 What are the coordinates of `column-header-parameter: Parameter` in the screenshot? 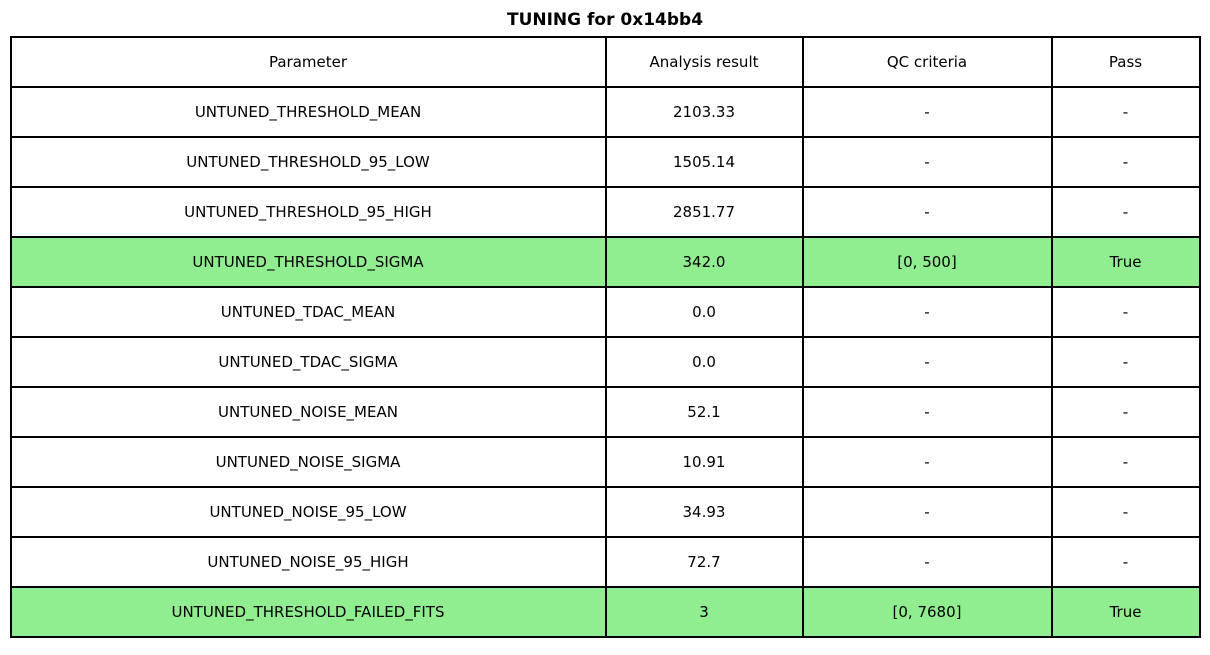 It's located at (308, 62).